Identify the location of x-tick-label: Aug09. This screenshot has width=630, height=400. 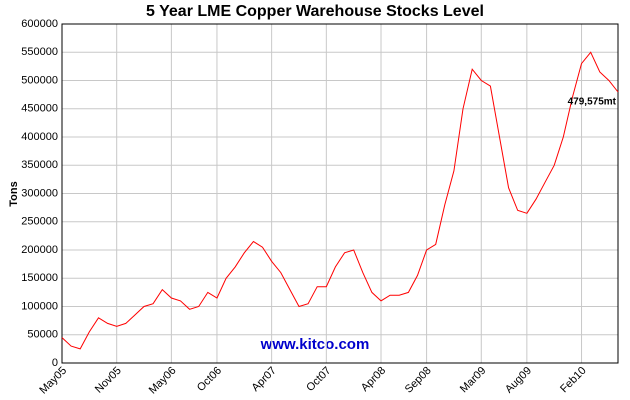
(518, 380).